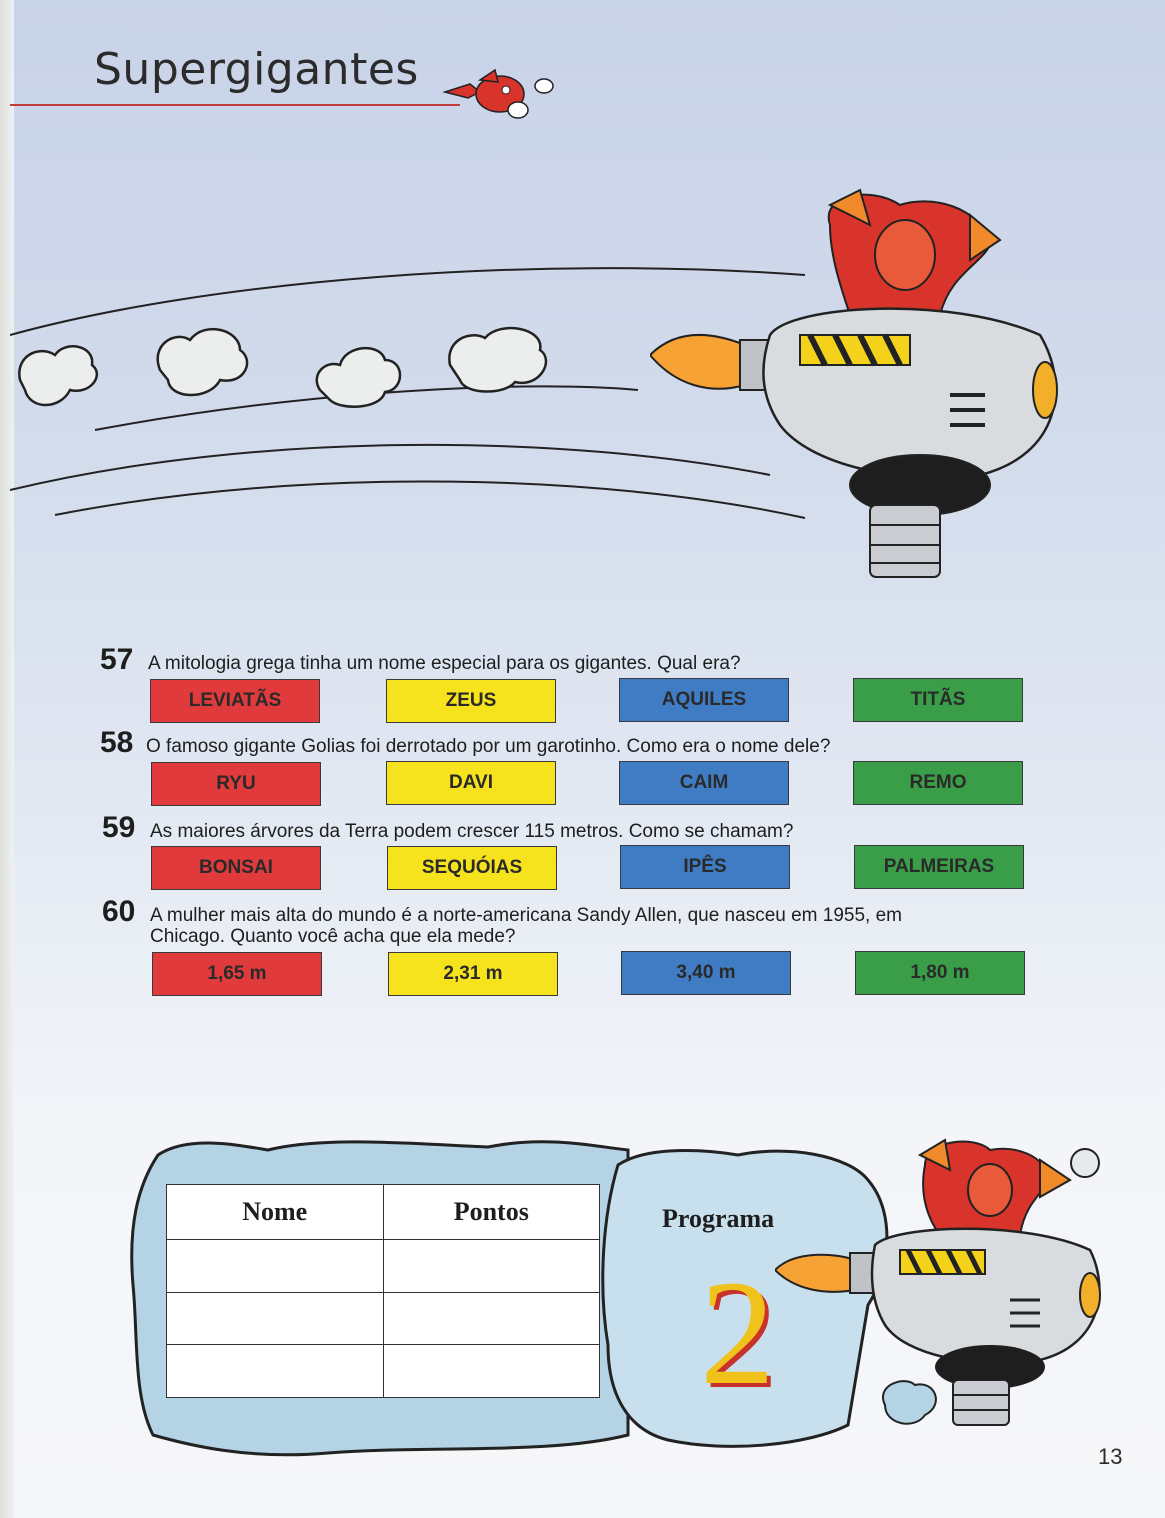 This screenshot has height=1518, width=1165. Describe the element at coordinates (237, 974) in the screenshot. I see `answer-option-red: 1,65 m` at that location.